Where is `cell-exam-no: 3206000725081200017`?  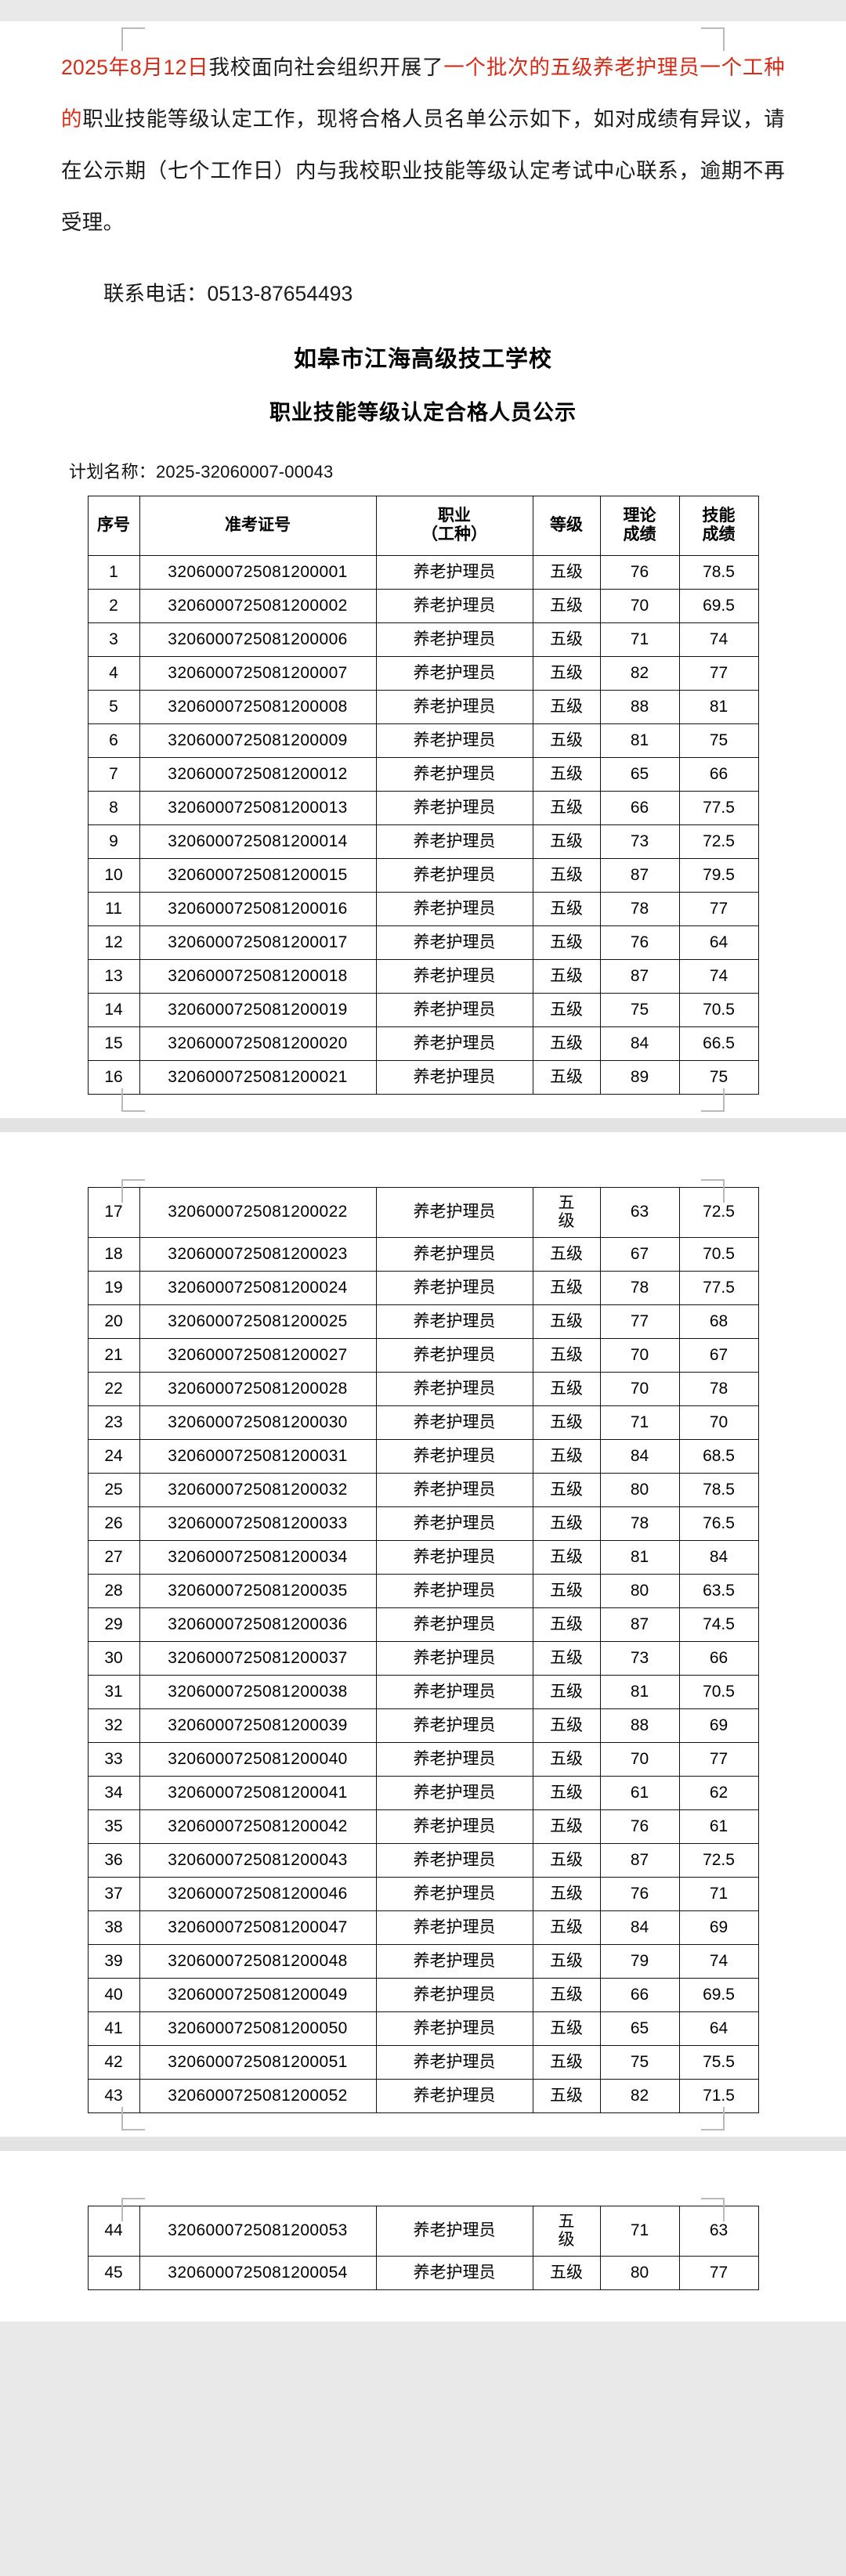 cell-exam-no: 3206000725081200017 is located at coordinates (258, 942).